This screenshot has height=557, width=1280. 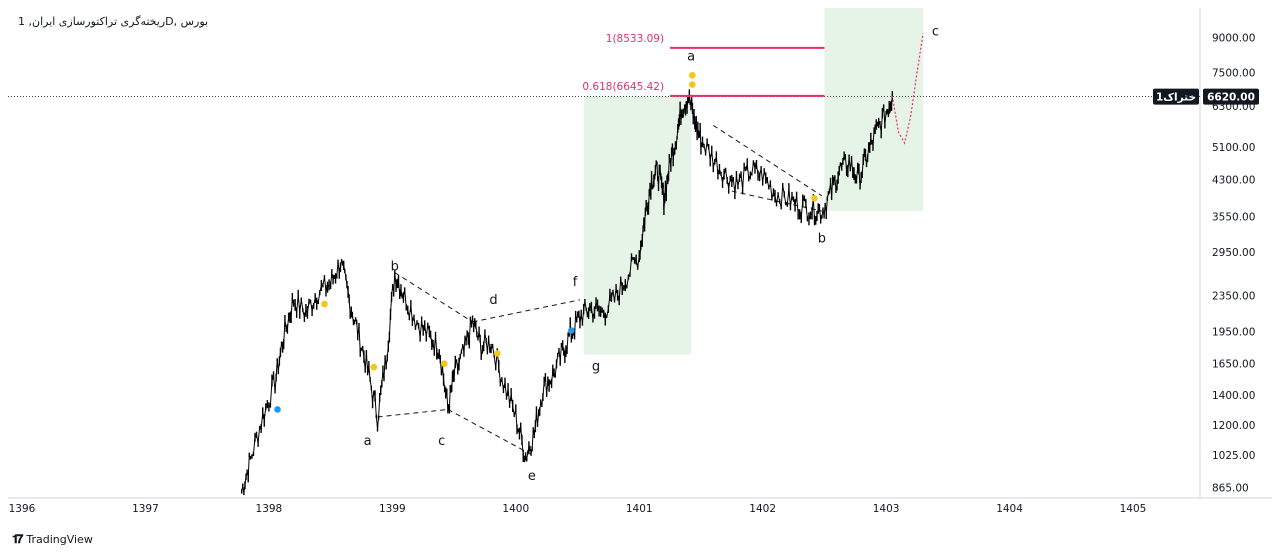 What do you see at coordinates (578, 509) in the screenshot?
I see `x-axis-labels: 1396 1397 1398 1399 1400 1401 1402 1403 1404 1405` at bounding box center [578, 509].